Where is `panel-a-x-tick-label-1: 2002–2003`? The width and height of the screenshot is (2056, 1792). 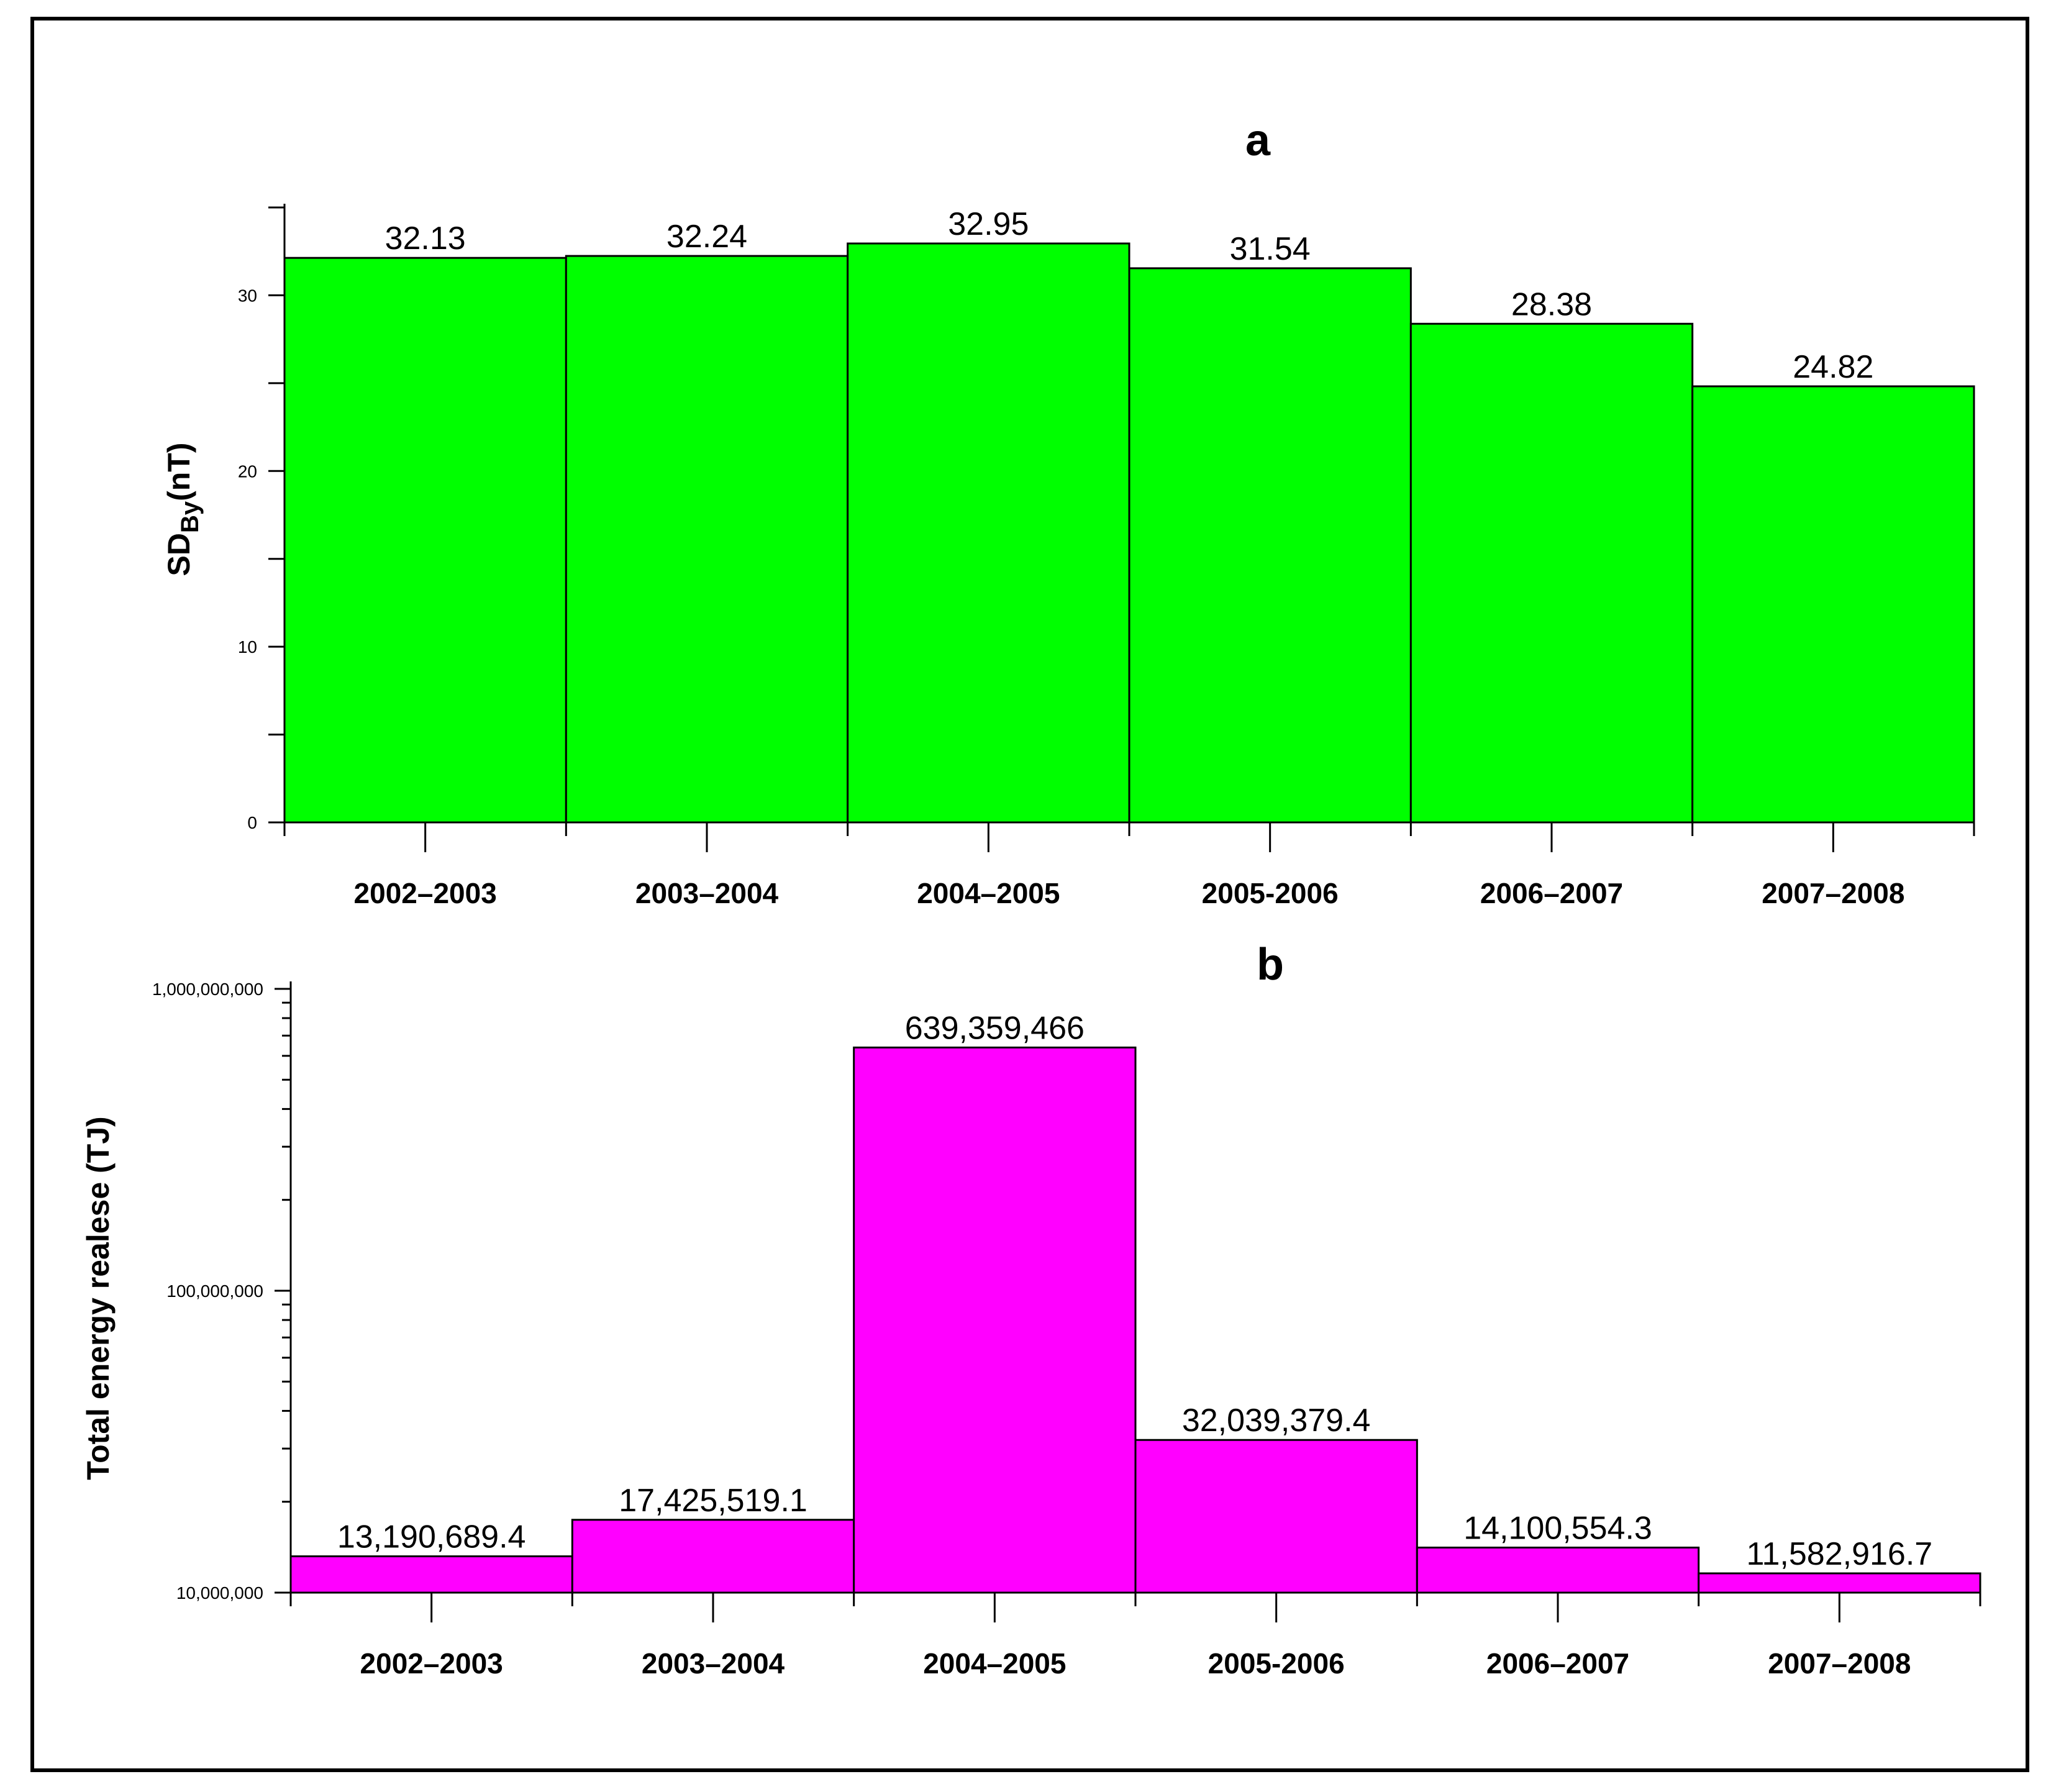
panel-a-x-tick-label-1: 2002–2003 is located at coordinates (426, 893).